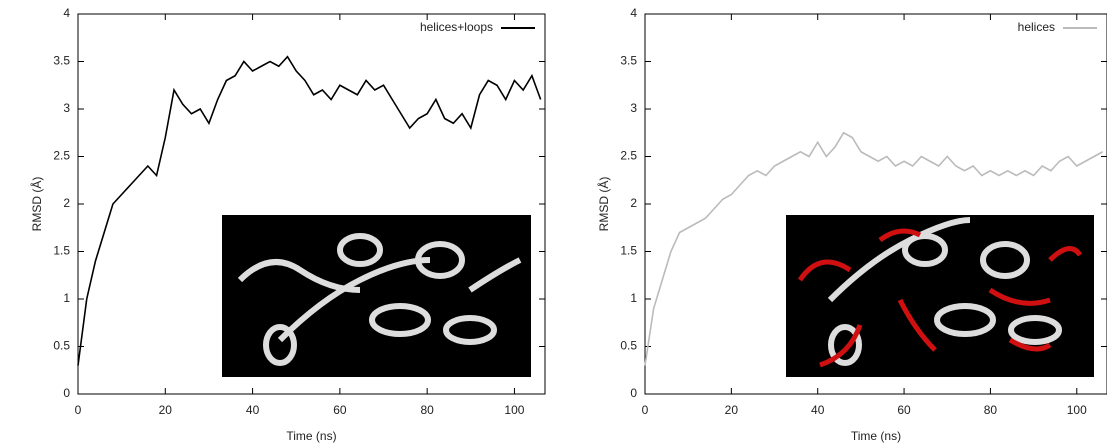  What do you see at coordinates (456, 27) in the screenshot?
I see `legend-label: helices+loops` at bounding box center [456, 27].